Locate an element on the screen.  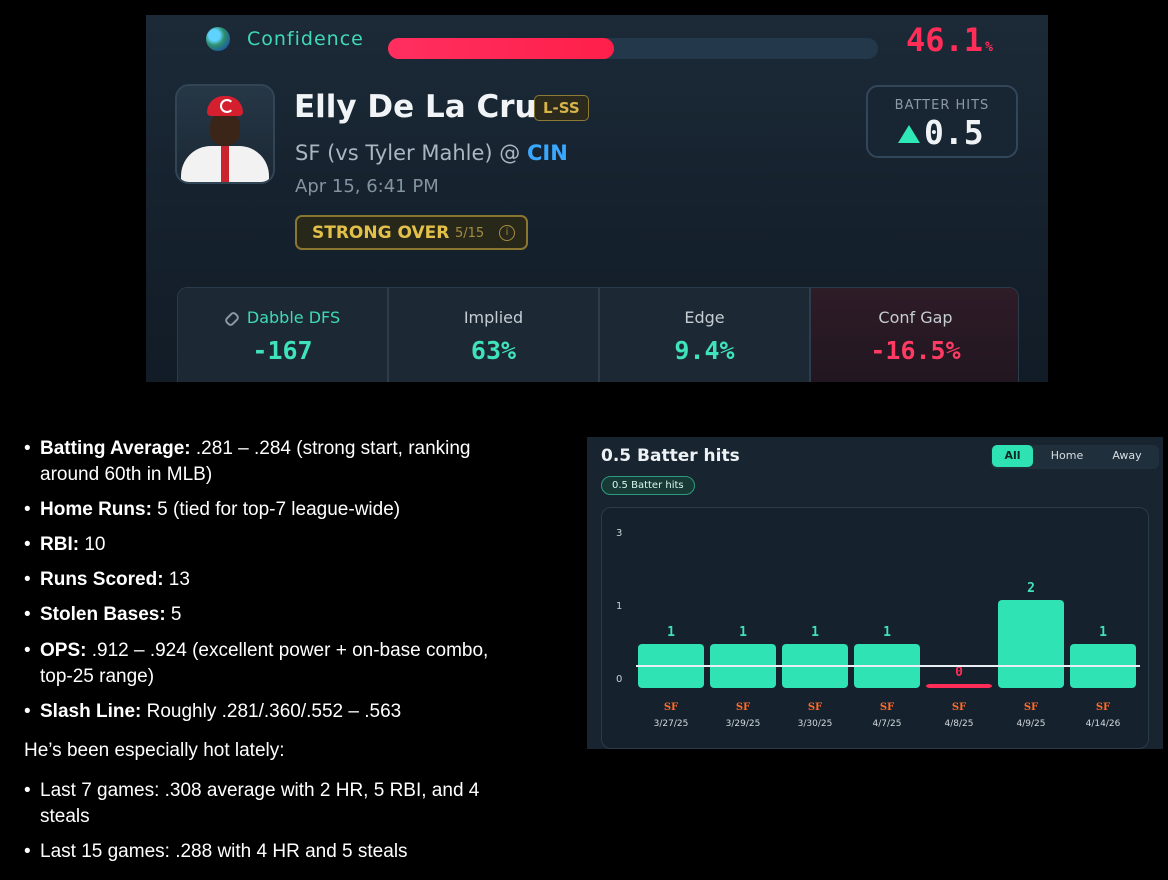
signal-label: STRONG OVER is located at coordinates (381, 233).